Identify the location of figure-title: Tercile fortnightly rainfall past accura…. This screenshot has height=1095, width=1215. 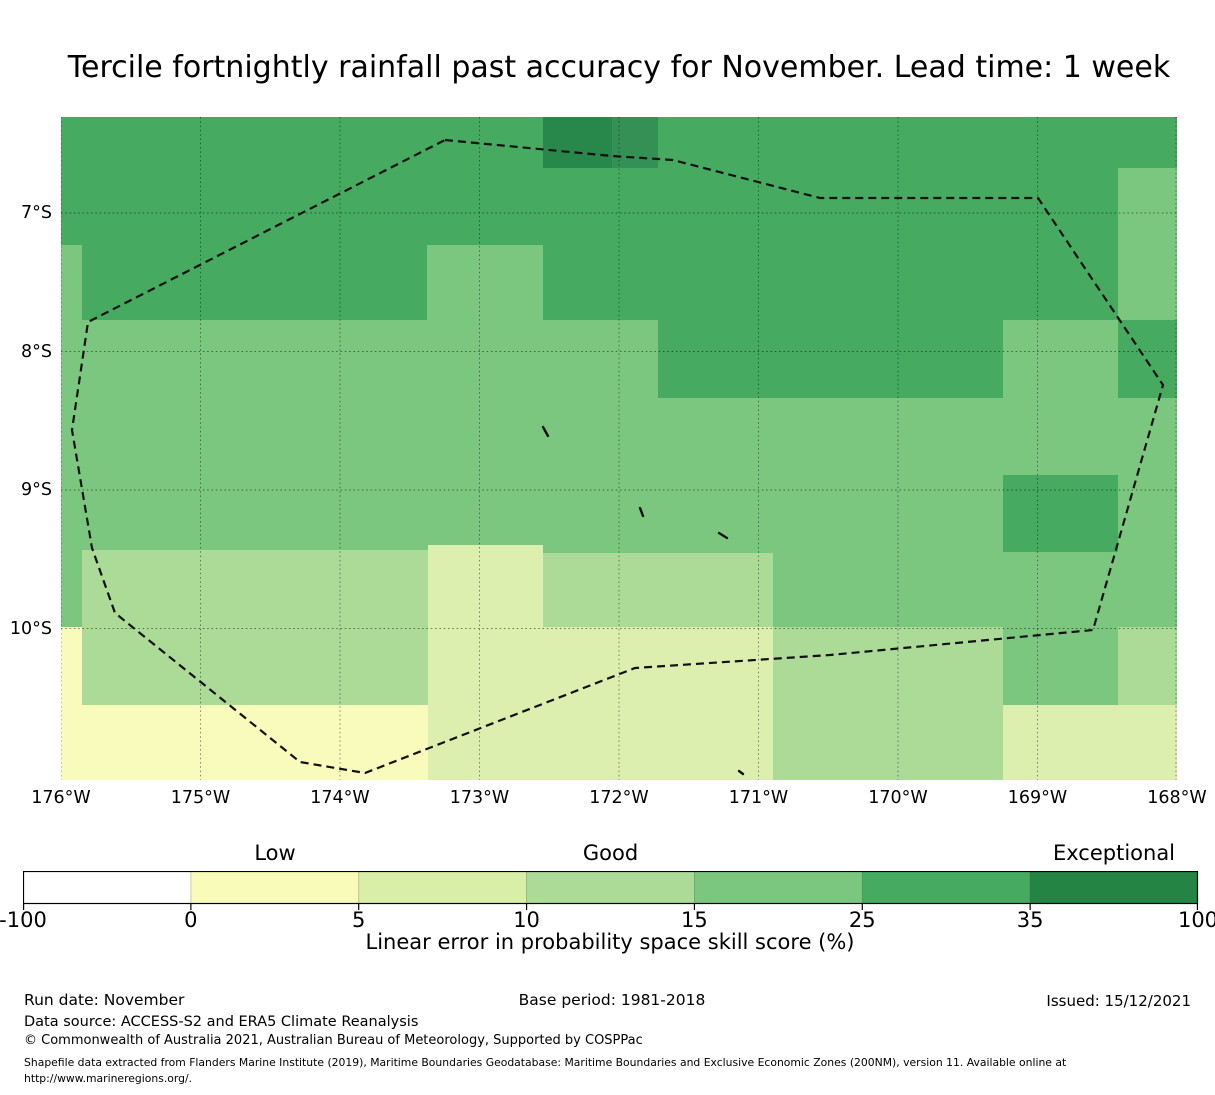
(619, 67).